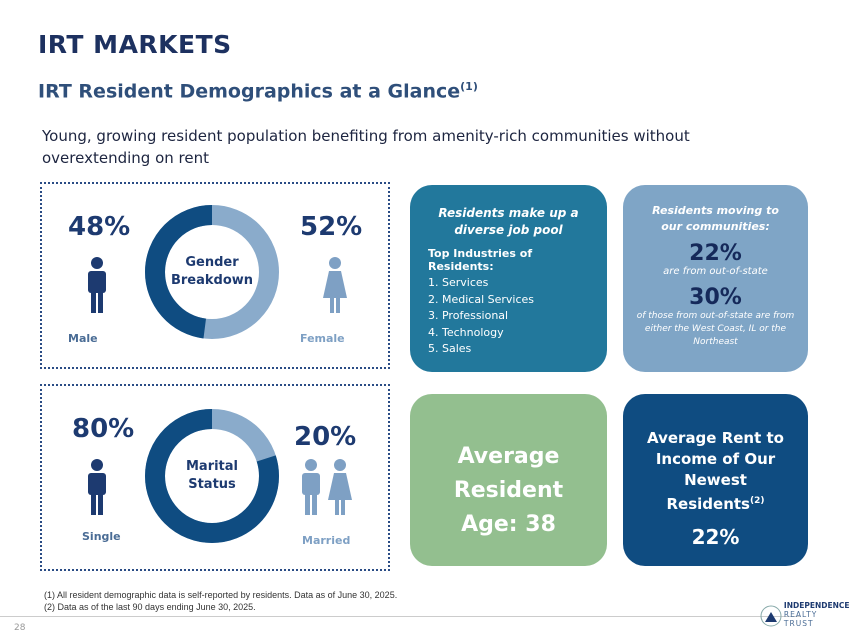  What do you see at coordinates (466, 332) in the screenshot?
I see `industry-item: 4. Technology` at bounding box center [466, 332].